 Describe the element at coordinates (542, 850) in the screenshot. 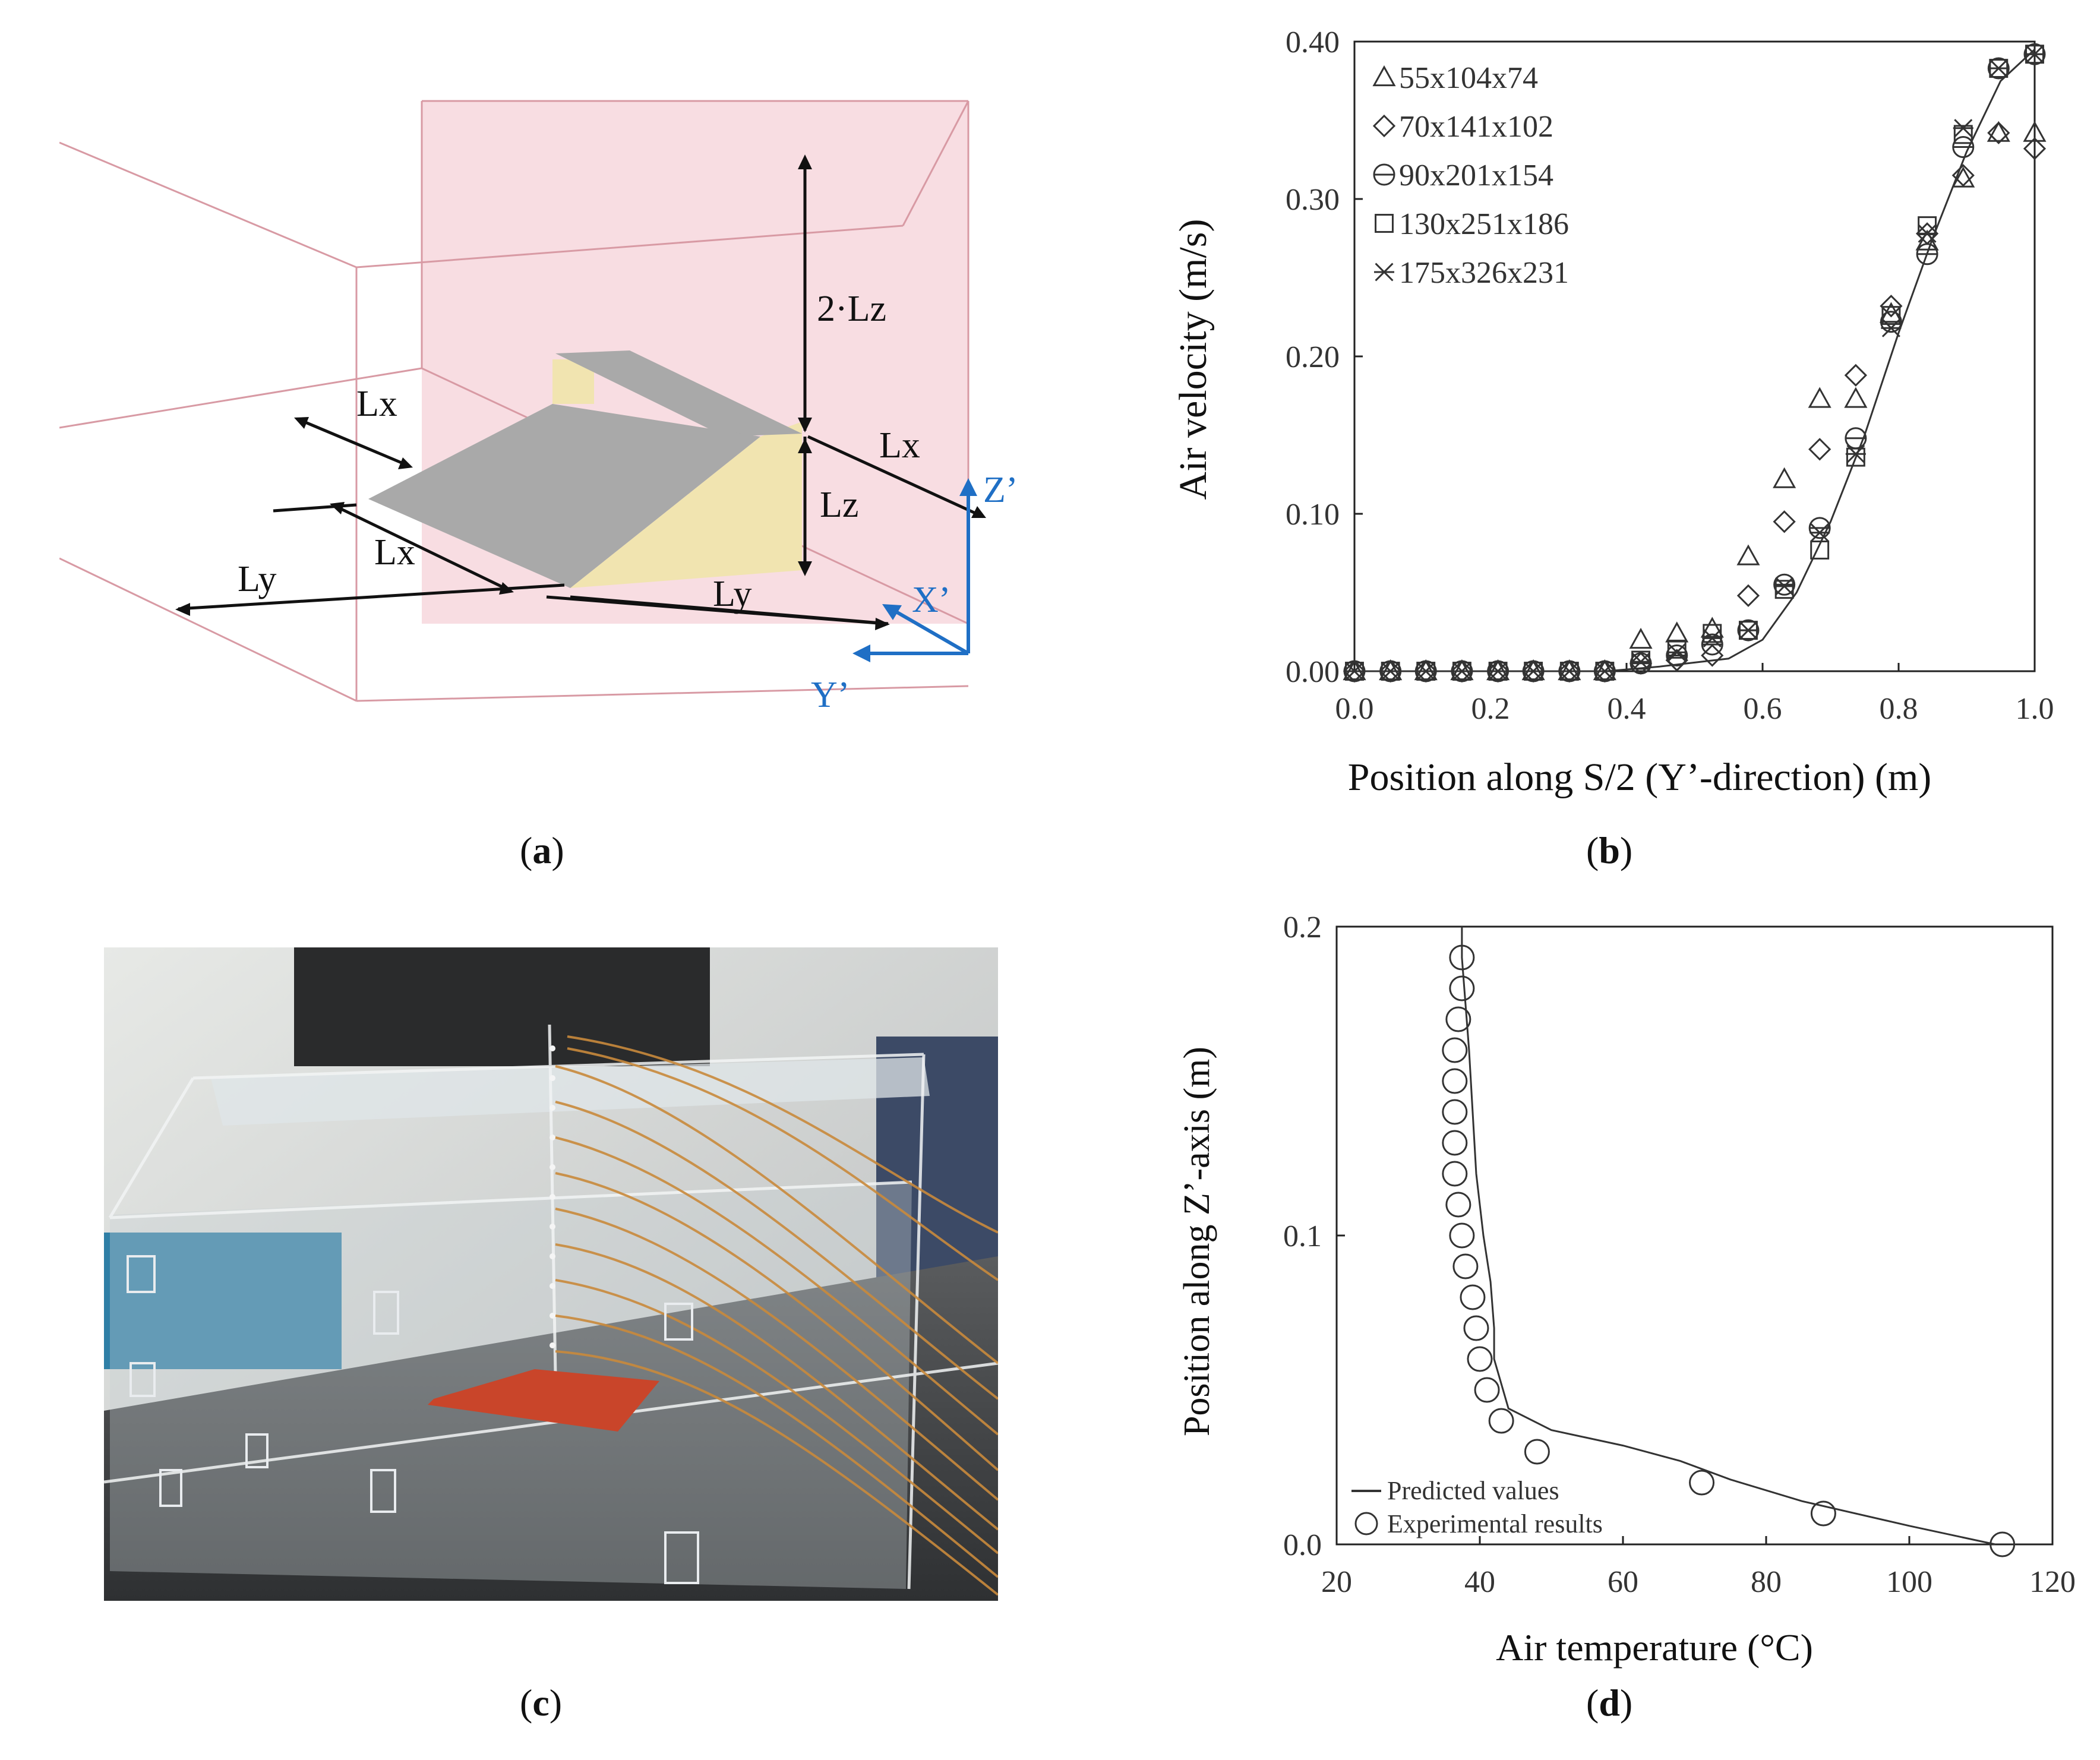

I see `caption-a: (a)` at that location.